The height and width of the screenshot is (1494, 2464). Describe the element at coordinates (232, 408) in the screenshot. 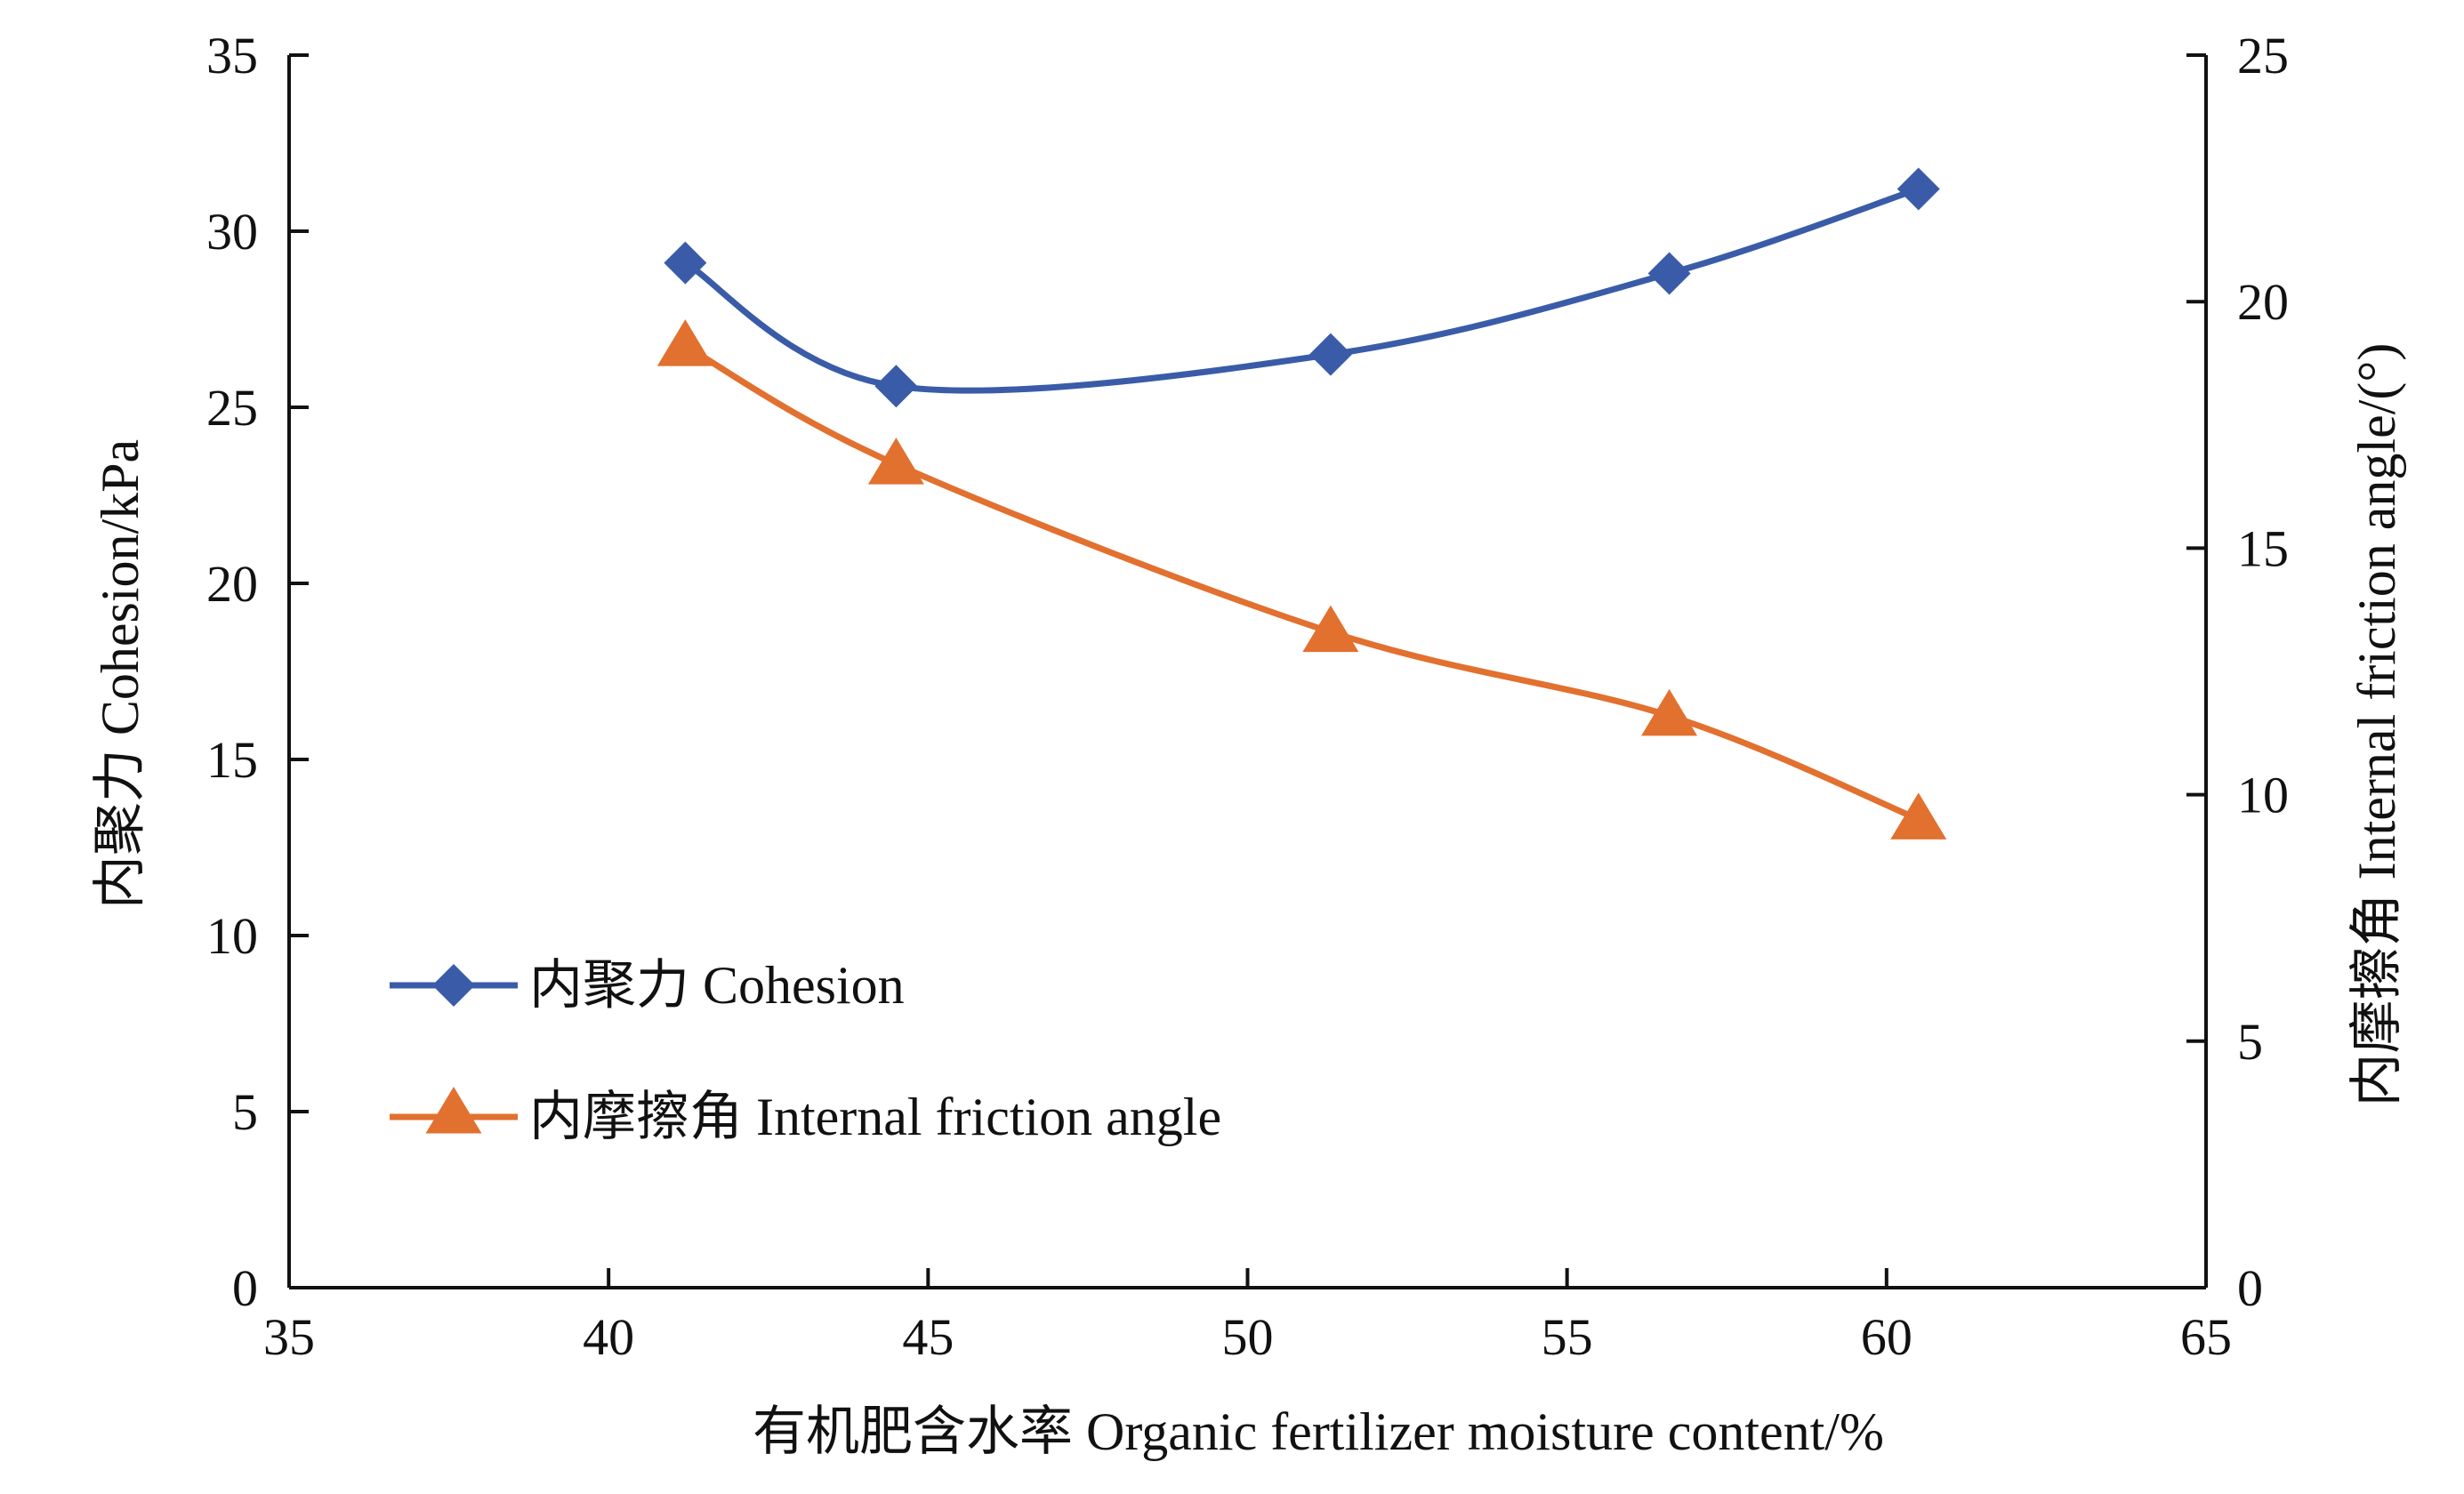

I see `left-y-tick-label: 25` at that location.